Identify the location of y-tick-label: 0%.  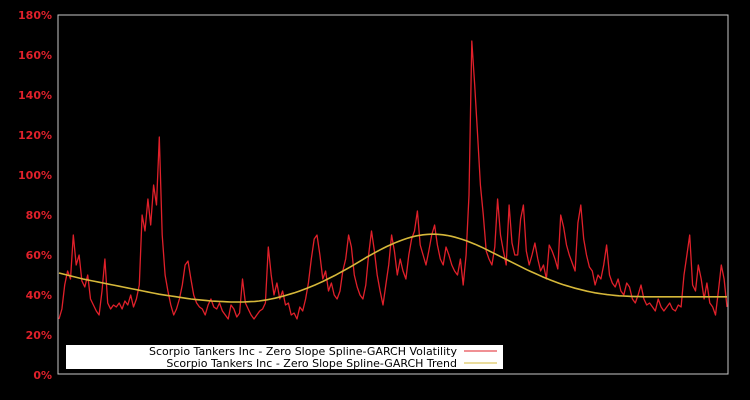
(42, 375).